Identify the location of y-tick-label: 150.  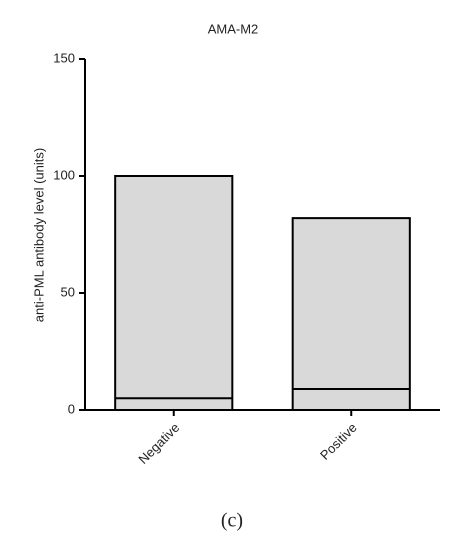
(64, 57).